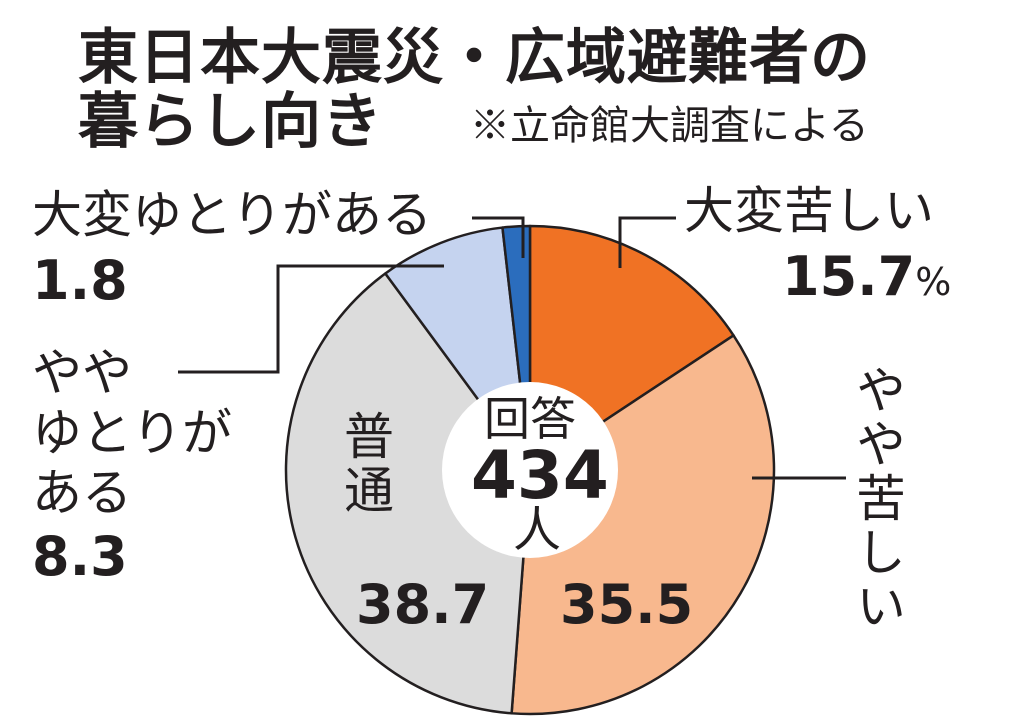 The height and width of the screenshot is (723, 1012). What do you see at coordinates (809, 211) in the screenshot?
I see `label-very-hard: 大変苦しい` at bounding box center [809, 211].